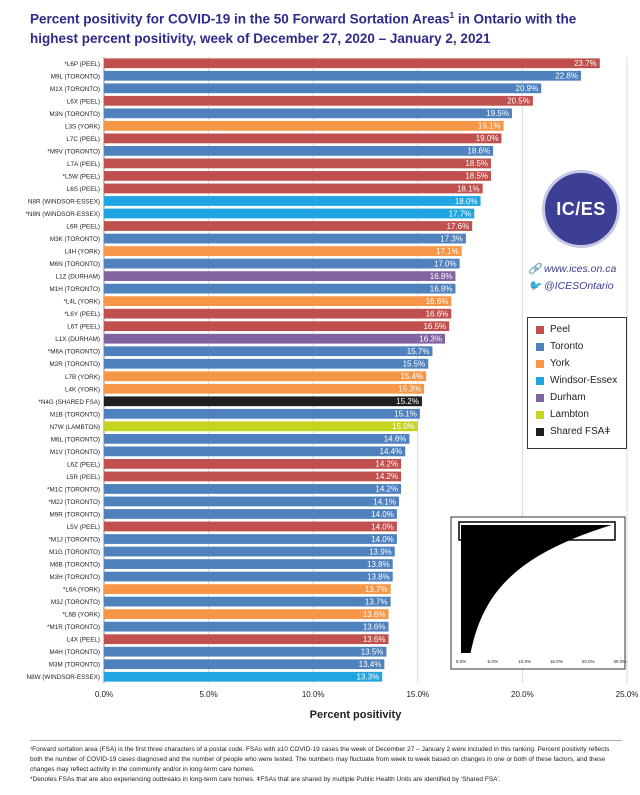 Image resolution: width=640 pixels, height=795 pixels. What do you see at coordinates (395, 439) in the screenshot?
I see `data-label: 14.6%` at bounding box center [395, 439].